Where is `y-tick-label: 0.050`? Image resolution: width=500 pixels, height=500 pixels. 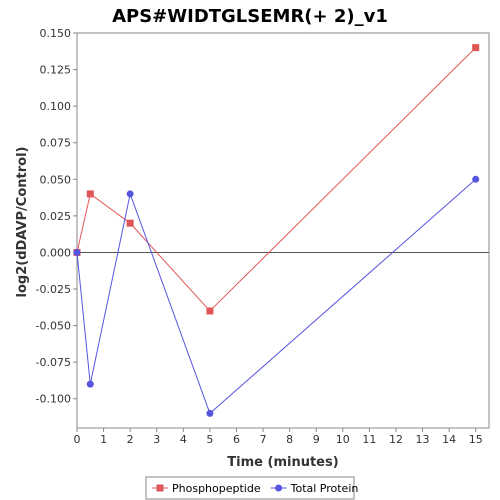 y-tick-label: 0.050 is located at coordinates (56, 179).